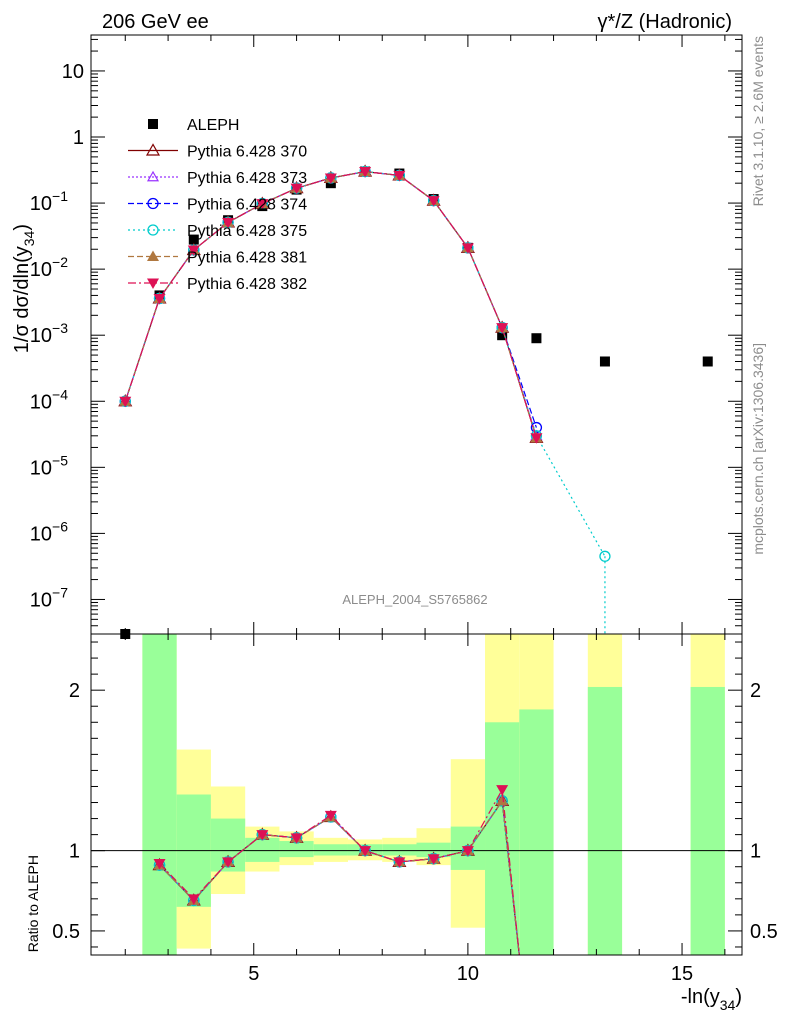  Describe the element at coordinates (758, 449) in the screenshot. I see `mcplots-label: mcplots.cern.ch [arXiv:1306.3436]` at that location.